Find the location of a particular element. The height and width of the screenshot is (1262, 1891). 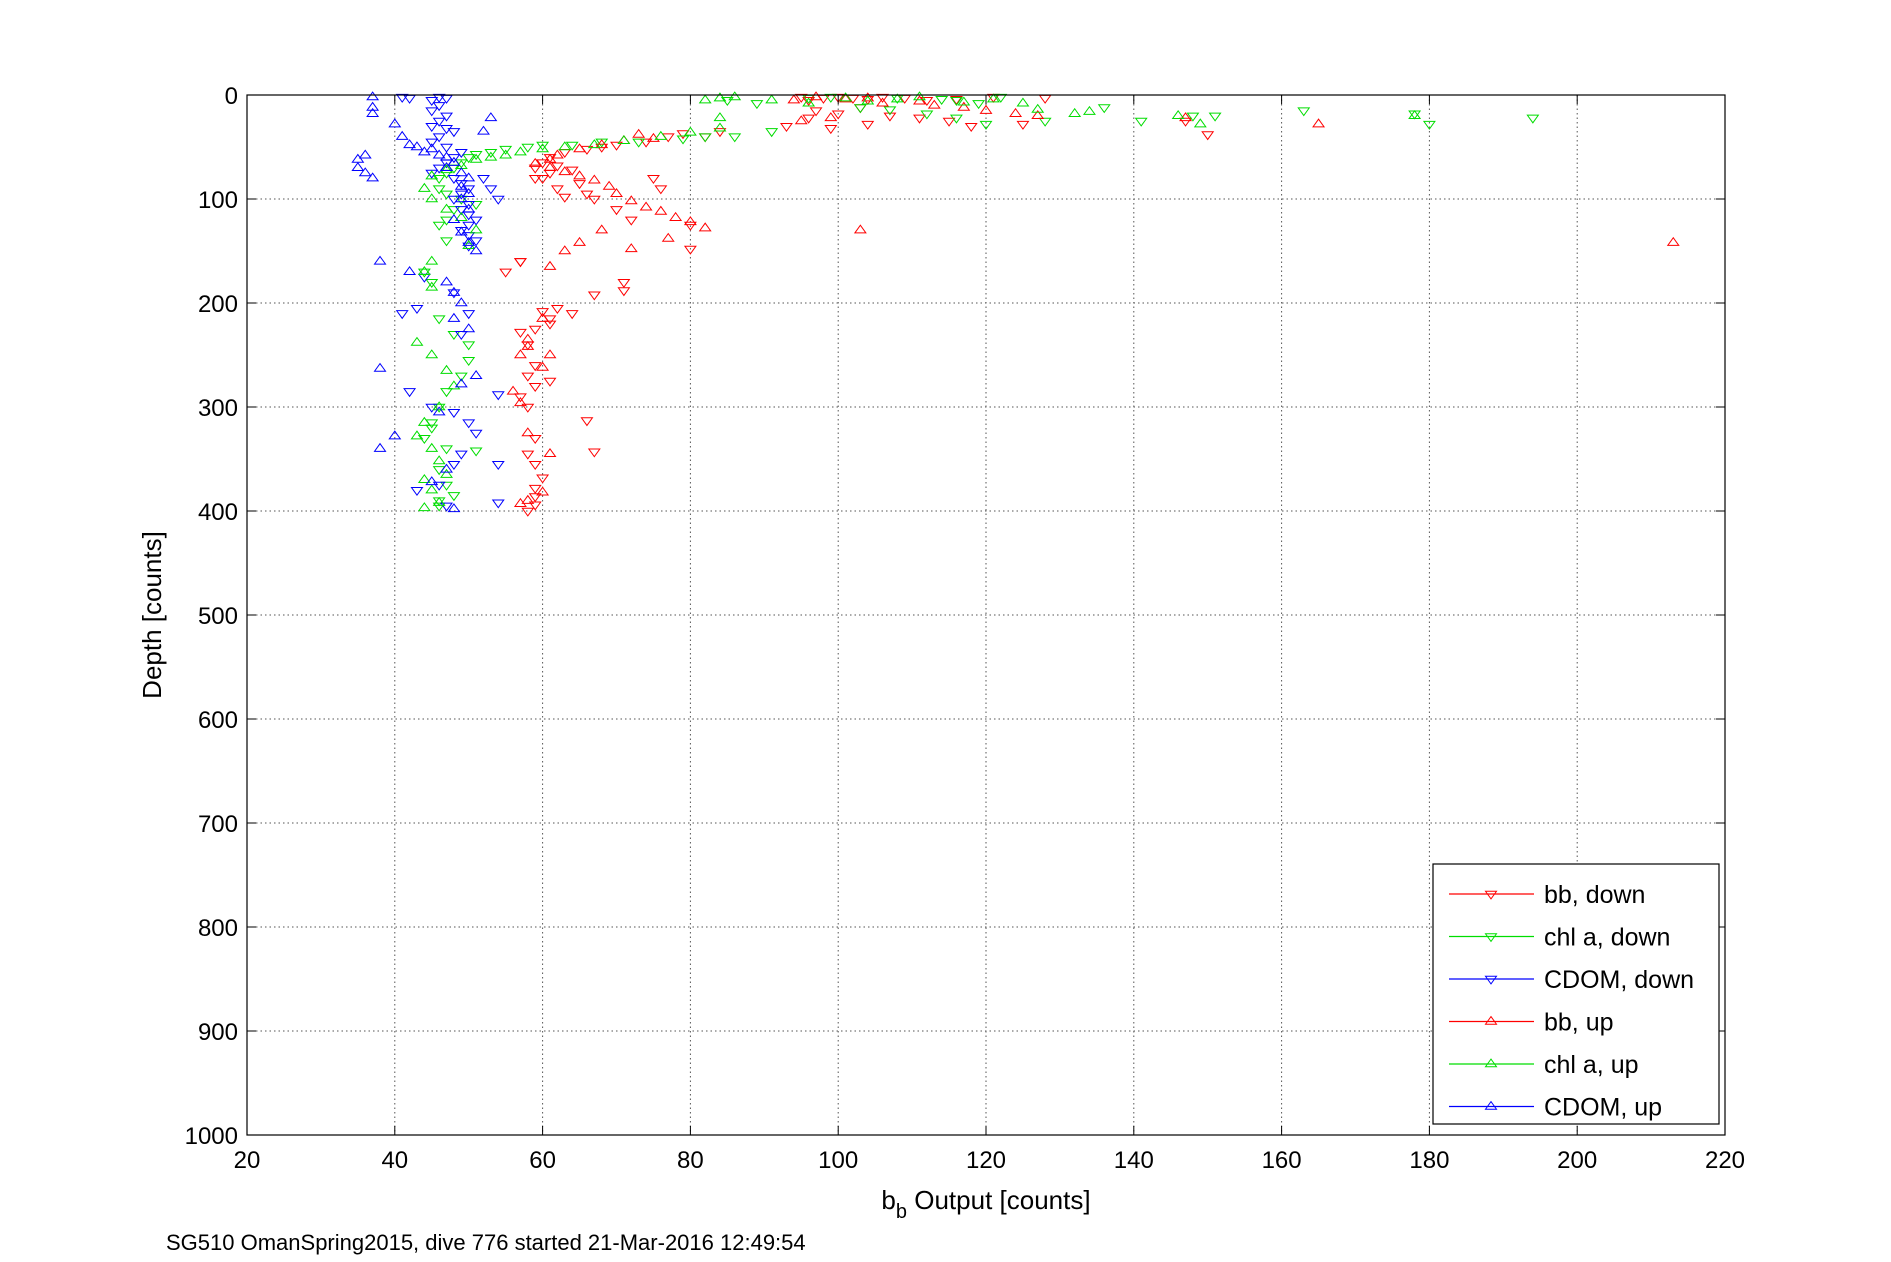

y-tick-label: 1000 is located at coordinates (211, 1136).